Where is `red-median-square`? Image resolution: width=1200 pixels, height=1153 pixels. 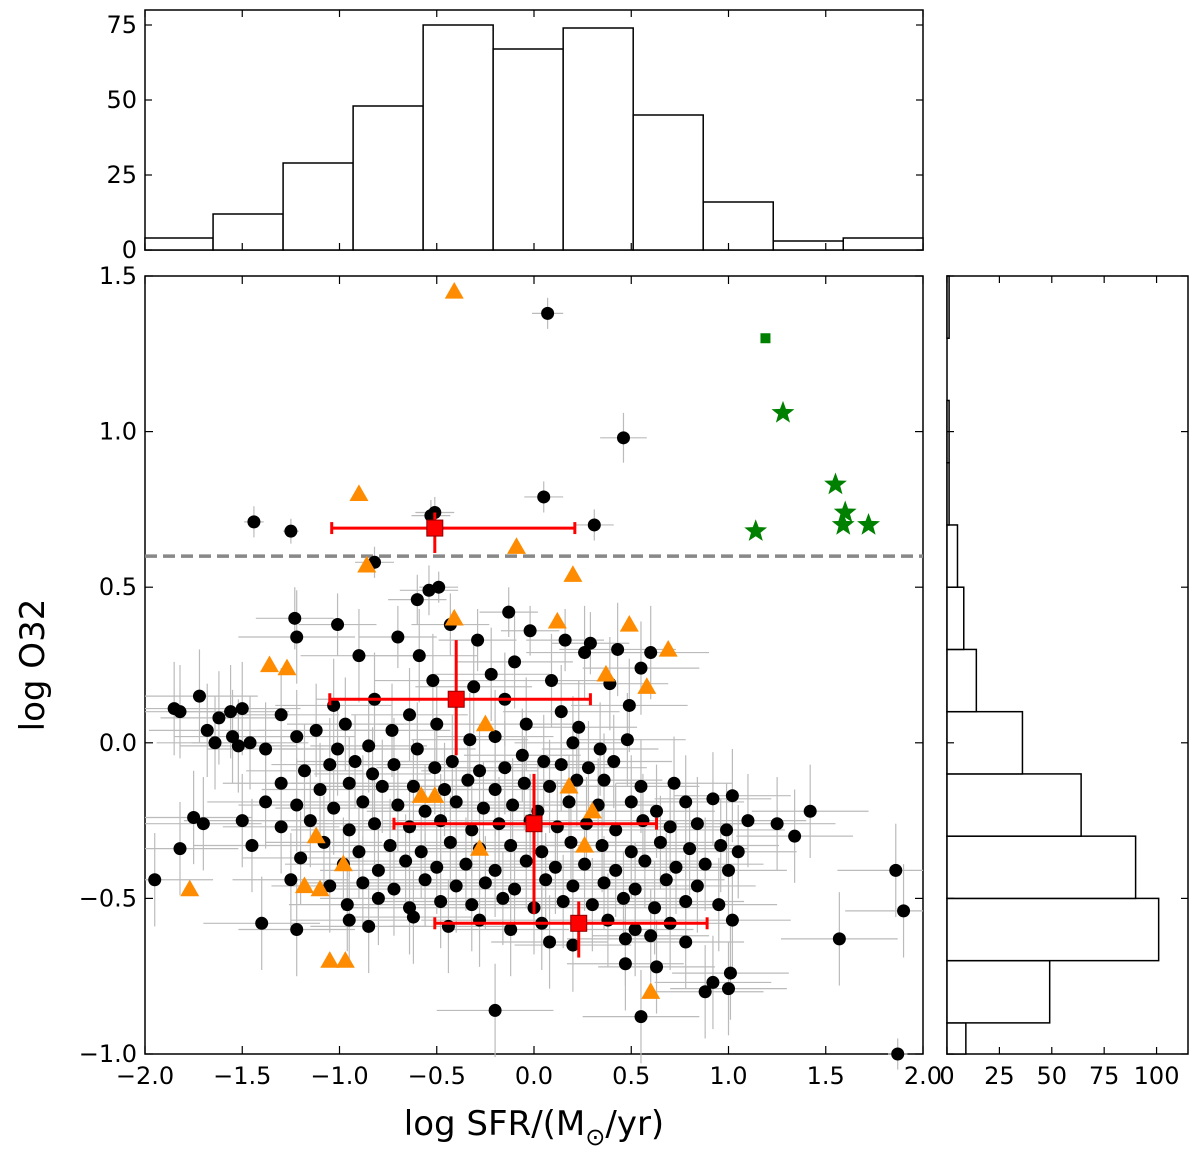 red-median-square is located at coordinates (534, 824).